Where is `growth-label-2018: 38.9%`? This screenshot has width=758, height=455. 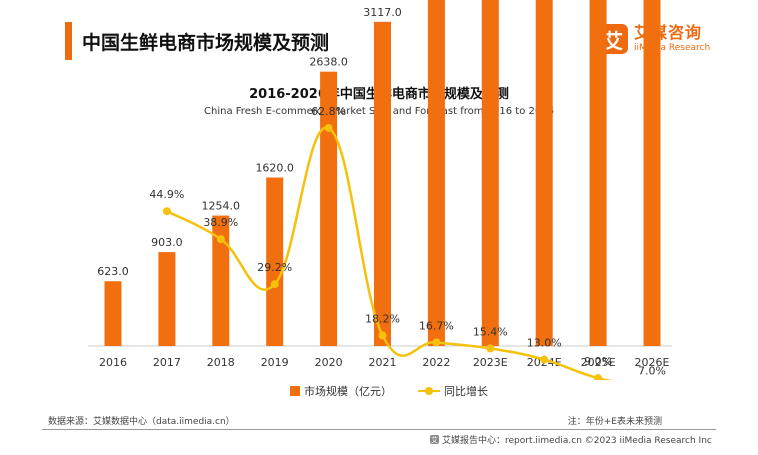 growth-label-2018: 38.9% is located at coordinates (220, 222).